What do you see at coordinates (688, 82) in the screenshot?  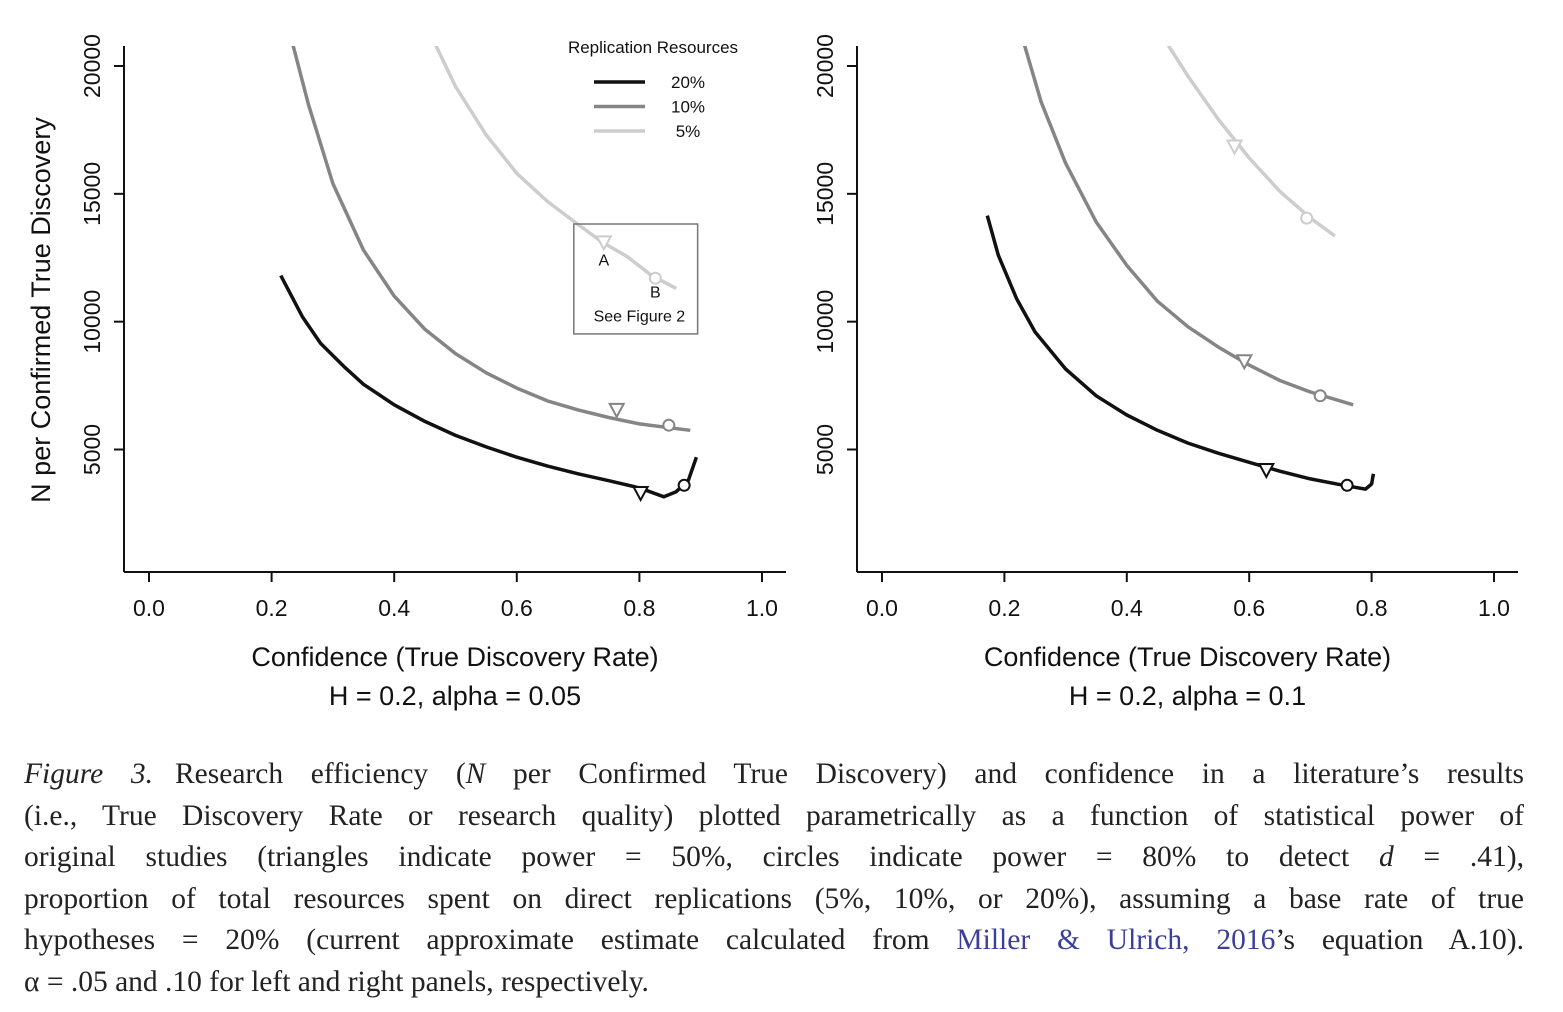 I see `legend-entry-label: 20%` at bounding box center [688, 82].